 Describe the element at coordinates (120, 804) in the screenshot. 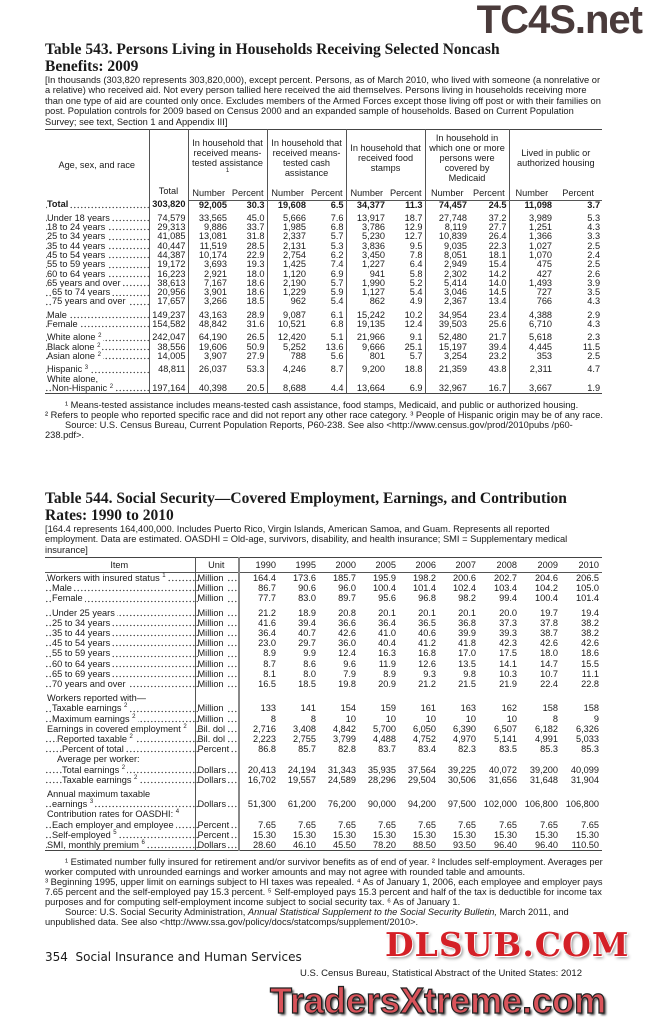

I see `row-label: earnings 3` at that location.